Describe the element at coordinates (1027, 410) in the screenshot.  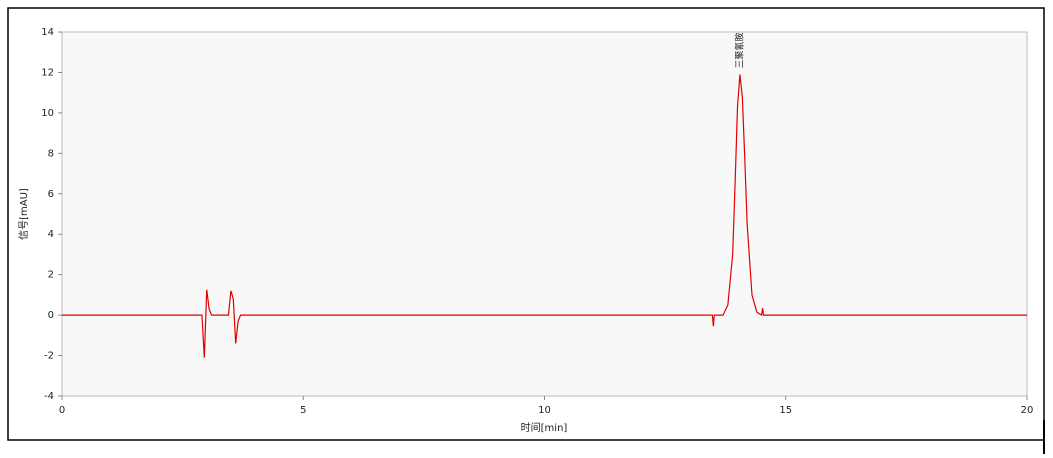
I see `x-tick-label: 20` at that location.